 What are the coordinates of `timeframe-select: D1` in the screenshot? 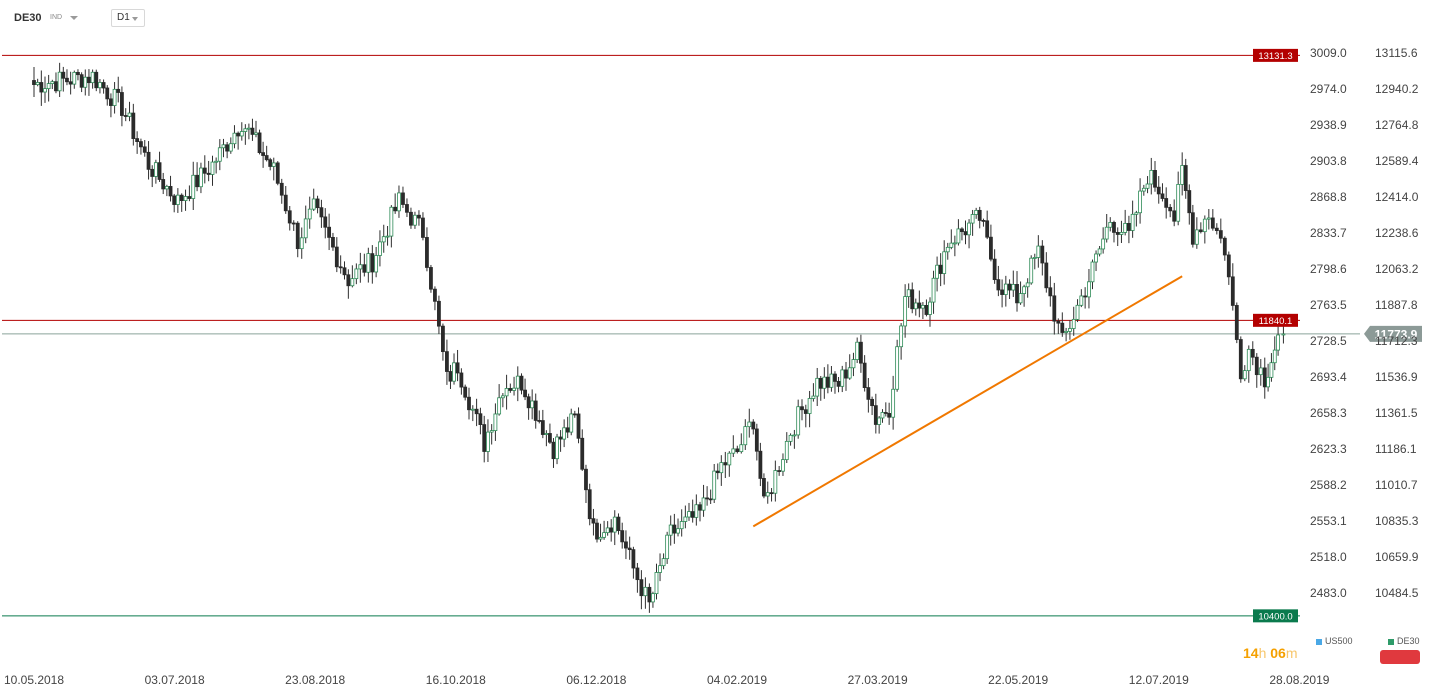 It's located at (128, 18).